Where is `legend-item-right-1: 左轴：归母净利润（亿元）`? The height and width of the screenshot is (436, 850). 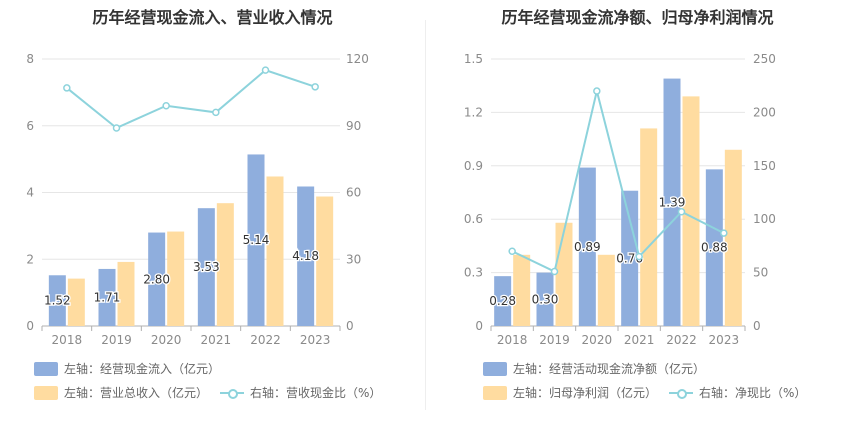 legend-item-right-1: 左轴：归母净利润（亿元） is located at coordinates (570, 392).